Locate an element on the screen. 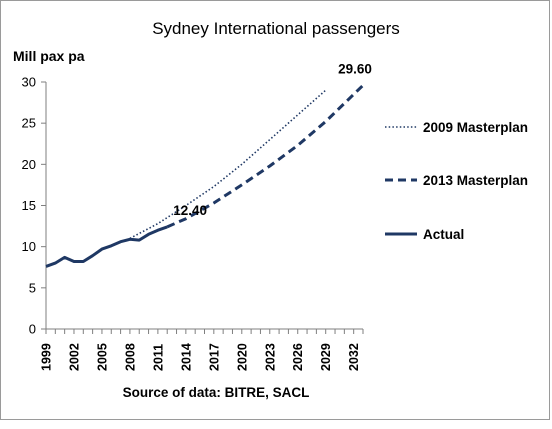 The height and width of the screenshot is (429, 552). legend-label: Actual is located at coordinates (443, 234).